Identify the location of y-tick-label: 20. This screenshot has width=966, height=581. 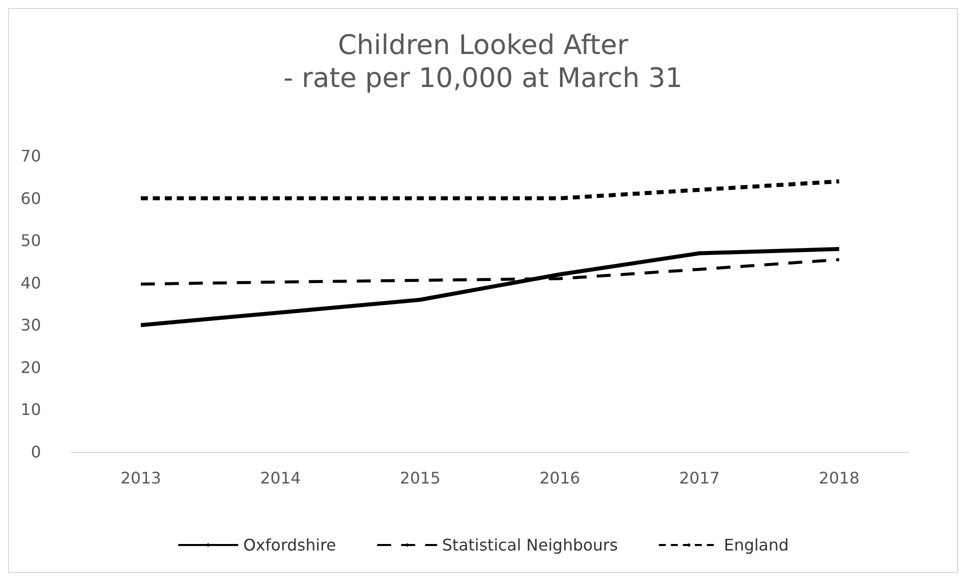
(30, 367).